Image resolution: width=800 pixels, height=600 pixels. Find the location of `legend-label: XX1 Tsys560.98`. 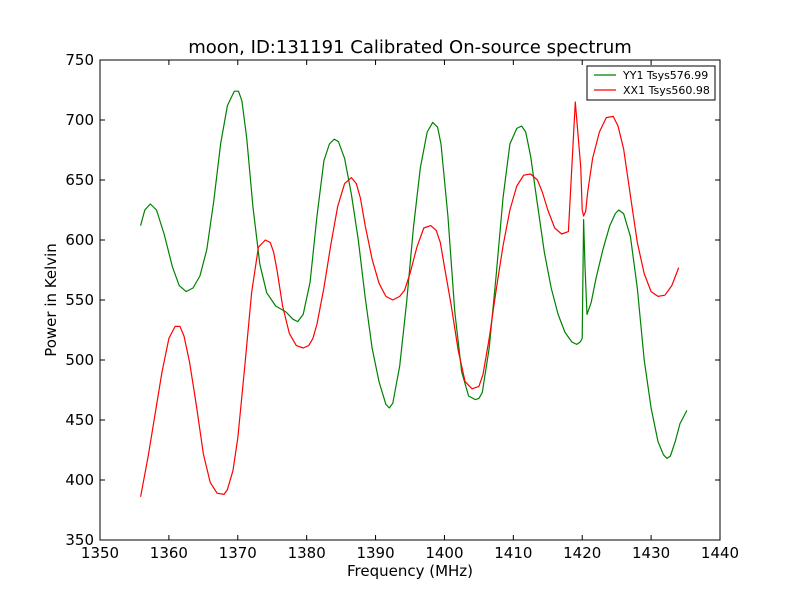

legend-label: XX1 Tsys560.98 is located at coordinates (666, 90).